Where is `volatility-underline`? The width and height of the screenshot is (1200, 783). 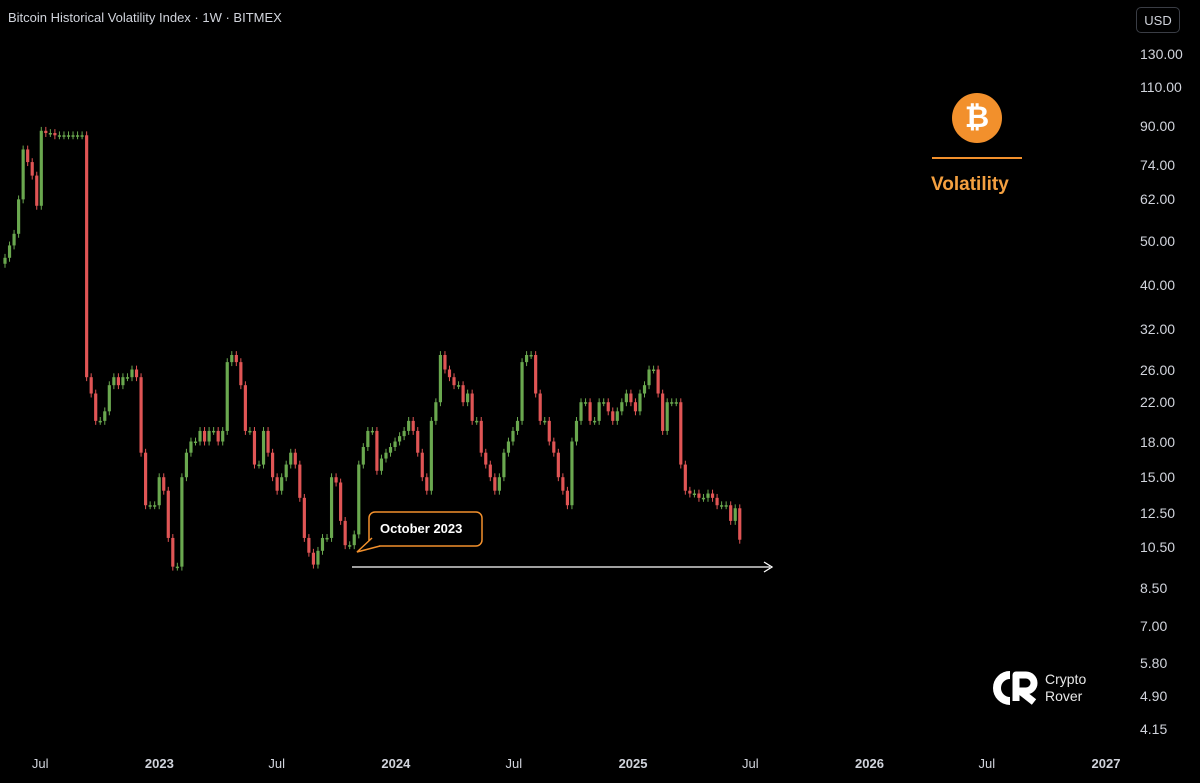
volatility-underline is located at coordinates (977, 158).